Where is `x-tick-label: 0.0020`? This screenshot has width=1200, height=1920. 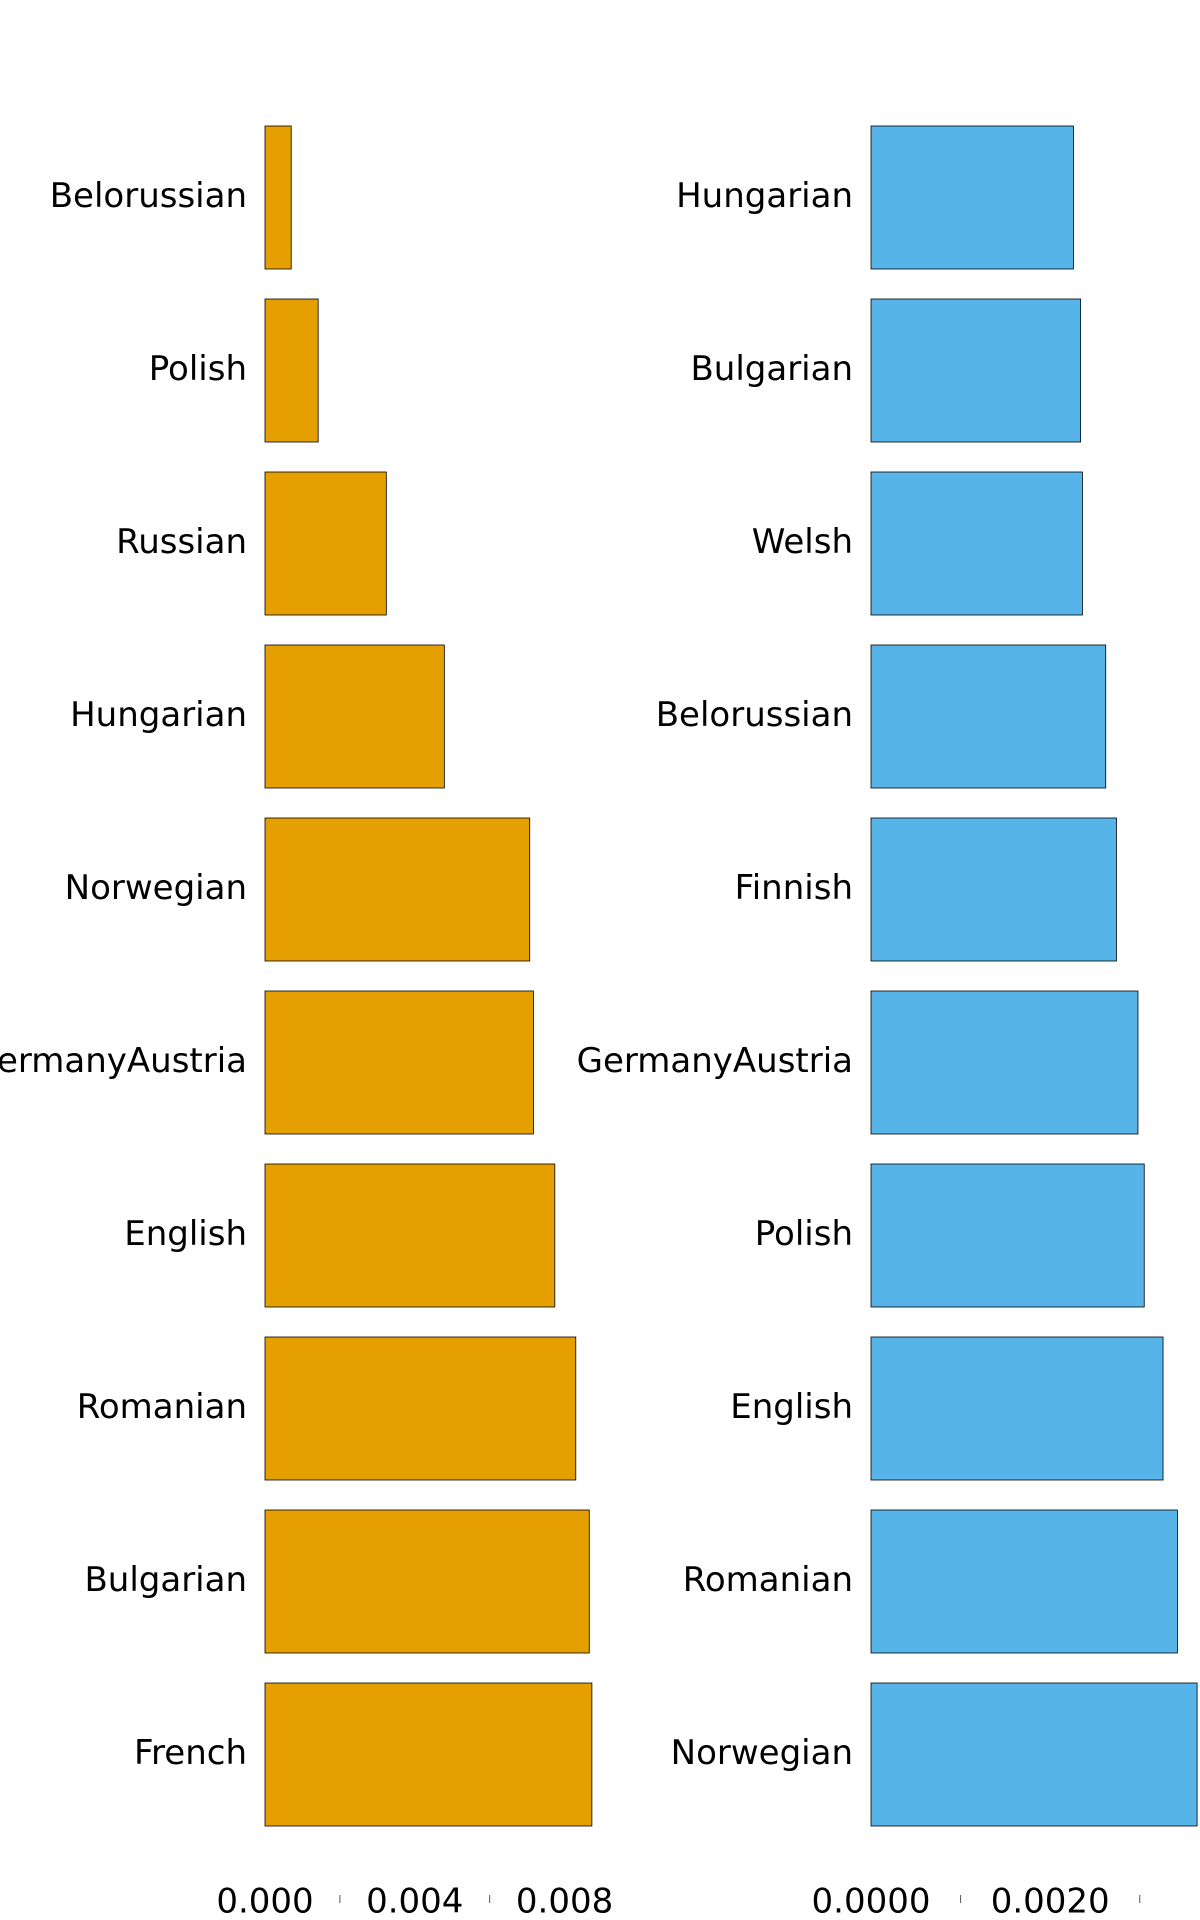
x-tick-label: 0.0020 is located at coordinates (1050, 1901).